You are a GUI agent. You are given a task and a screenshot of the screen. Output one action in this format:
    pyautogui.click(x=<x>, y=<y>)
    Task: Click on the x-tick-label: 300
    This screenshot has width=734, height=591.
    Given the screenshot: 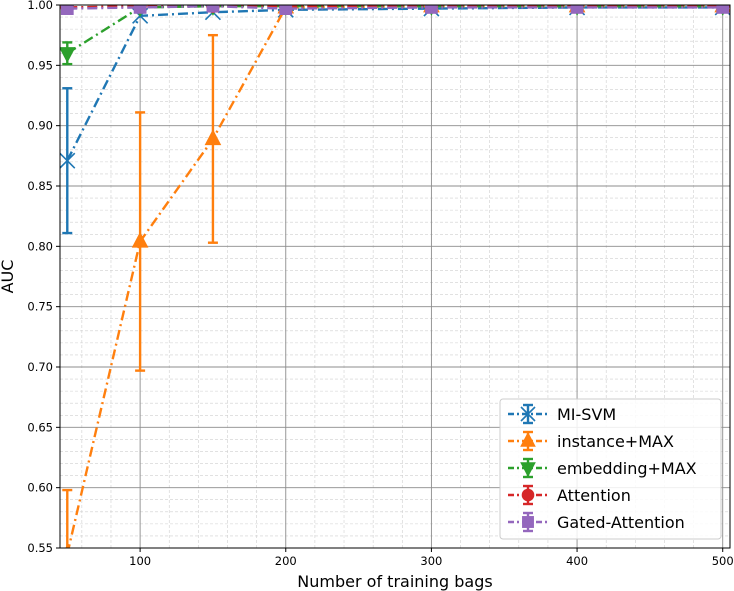 What is the action you would take?
    pyautogui.click(x=431, y=561)
    